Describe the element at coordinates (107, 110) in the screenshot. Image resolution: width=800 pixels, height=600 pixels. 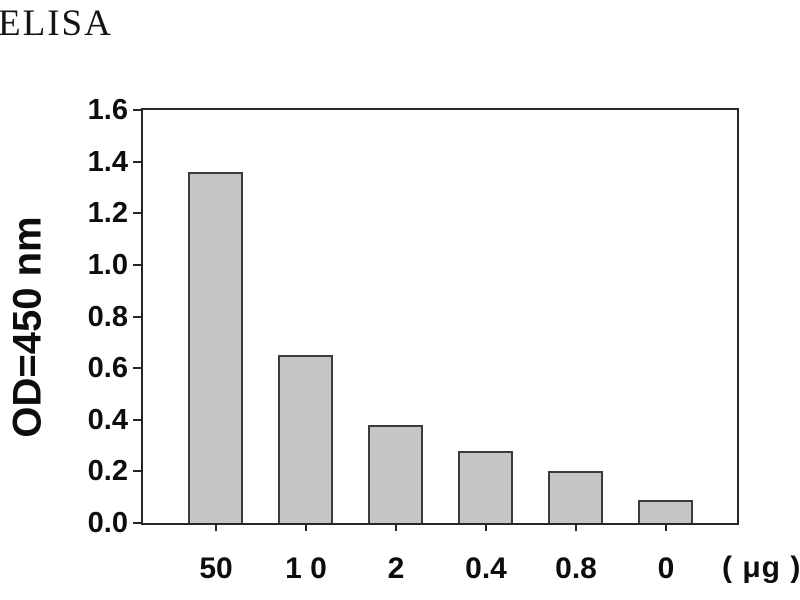
I see `y-tick-label: 1.6` at that location.